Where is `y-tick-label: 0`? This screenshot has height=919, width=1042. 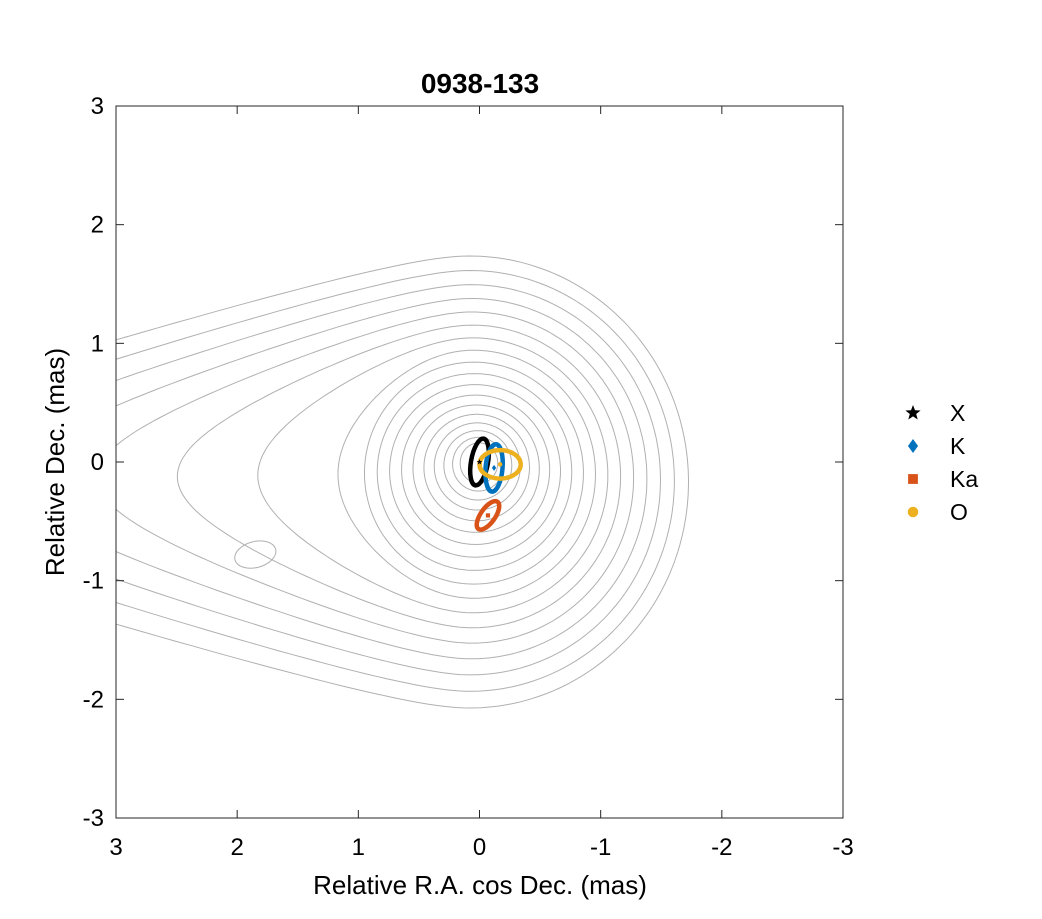
y-tick-label: 0 is located at coordinates (97, 462).